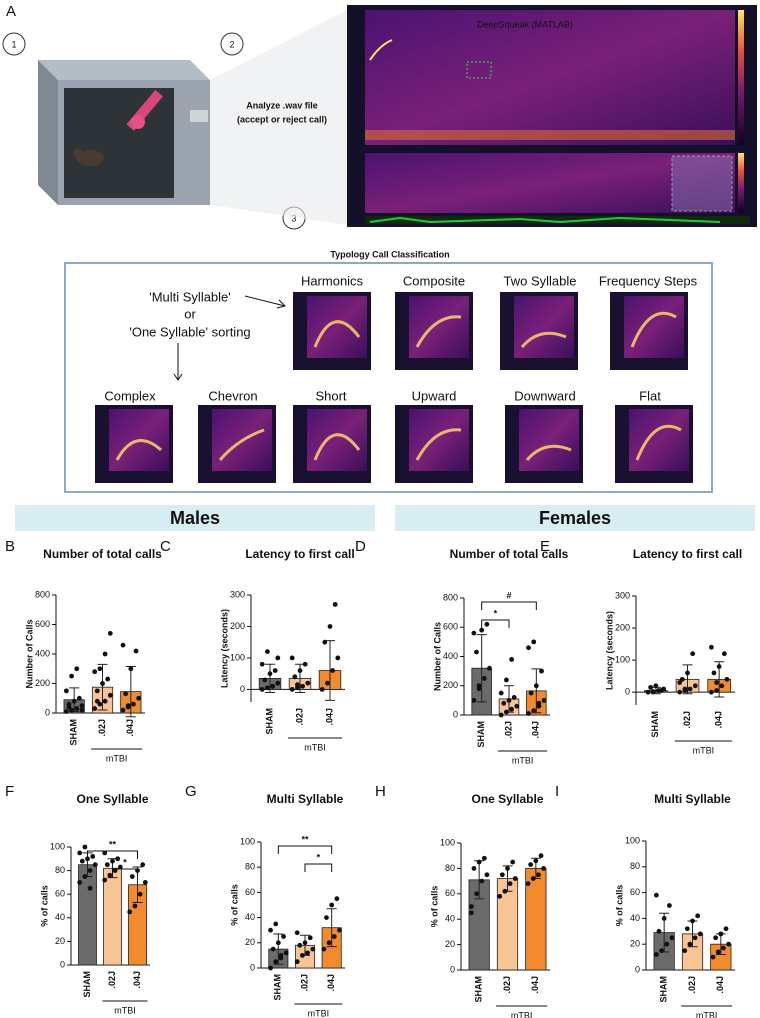  I want to click on y-tick-label: 20, so click(450, 944).